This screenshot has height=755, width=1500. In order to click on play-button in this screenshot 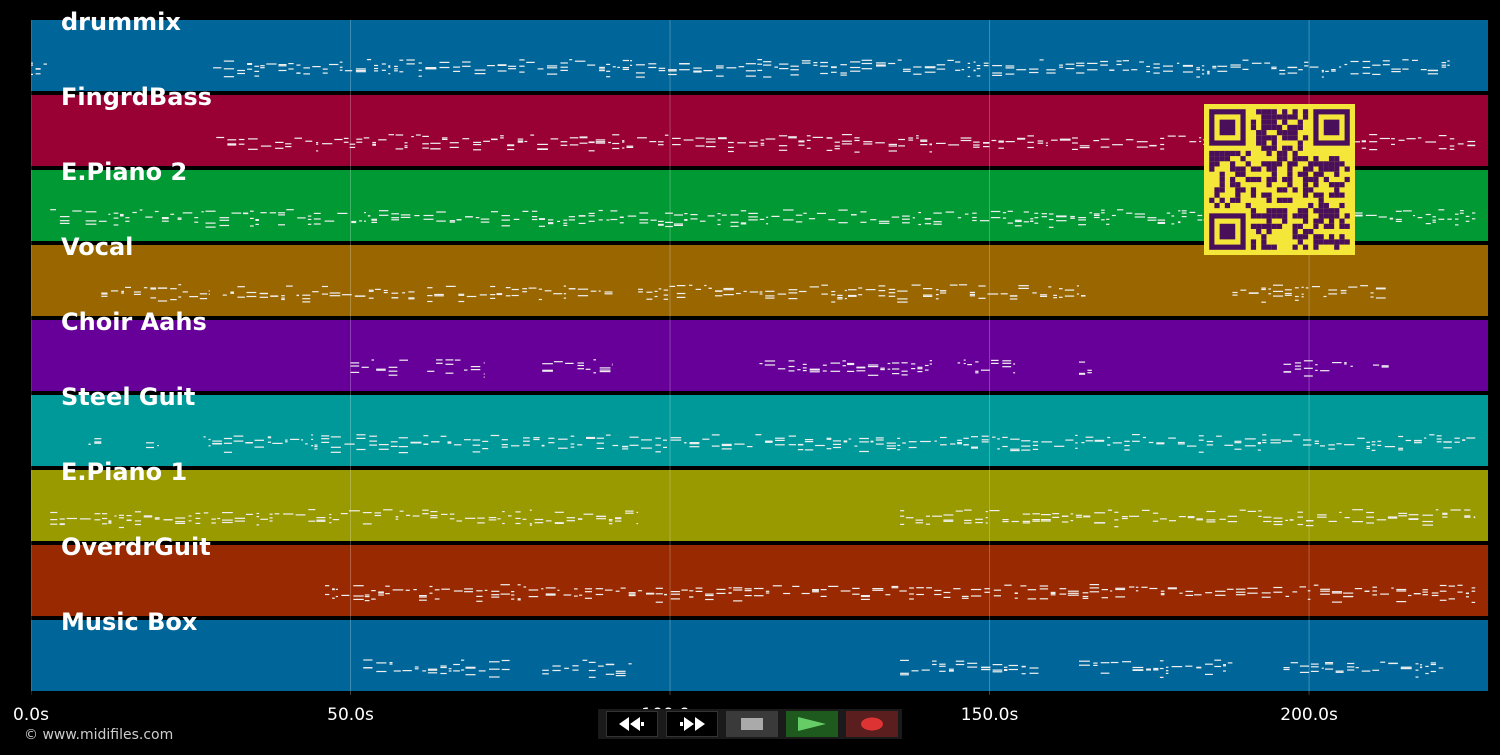, I will do `click(812, 724)`.